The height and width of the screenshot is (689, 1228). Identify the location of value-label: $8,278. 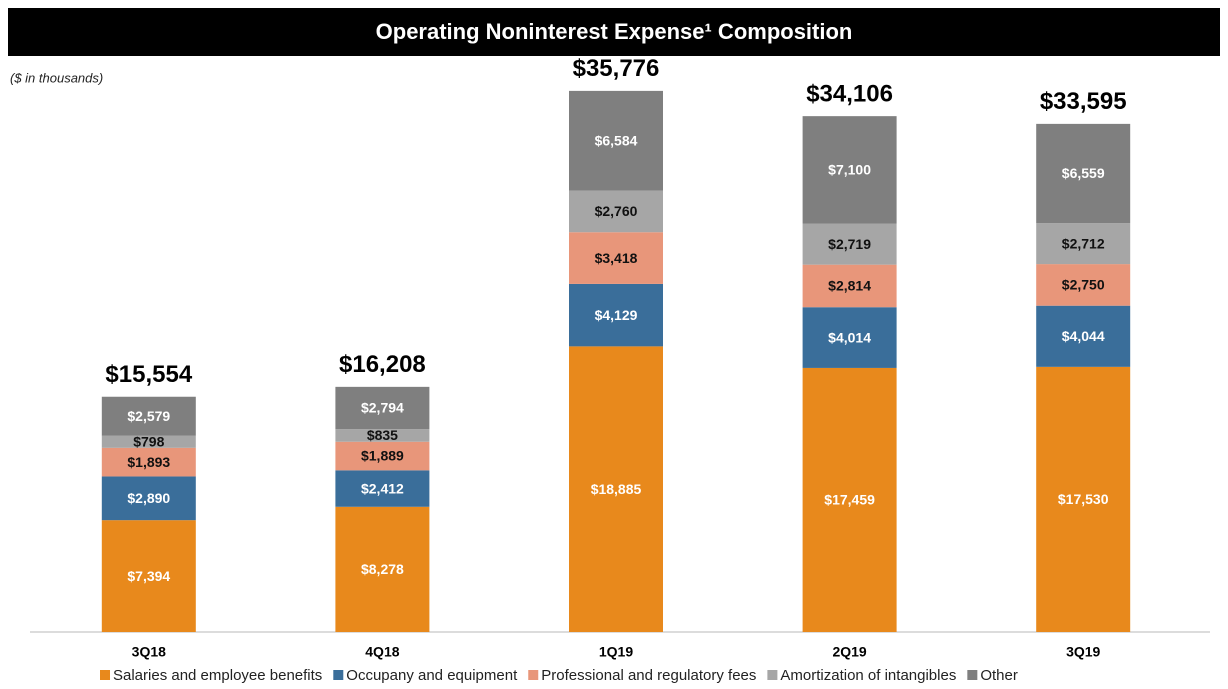
(382, 569).